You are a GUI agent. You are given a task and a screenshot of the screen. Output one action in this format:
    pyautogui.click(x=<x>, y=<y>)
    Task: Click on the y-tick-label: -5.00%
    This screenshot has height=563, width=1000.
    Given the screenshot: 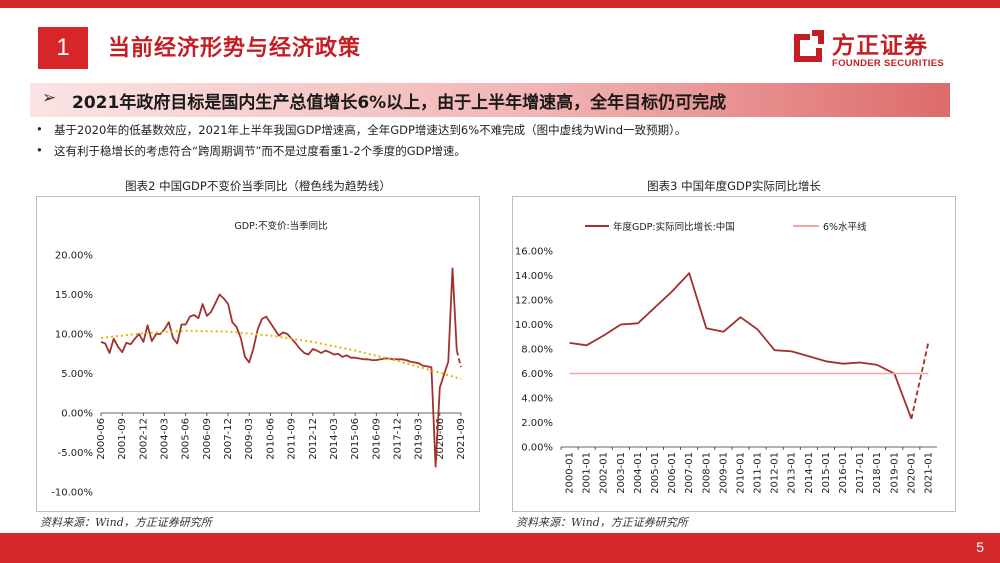 What is the action you would take?
    pyautogui.click(x=75, y=453)
    